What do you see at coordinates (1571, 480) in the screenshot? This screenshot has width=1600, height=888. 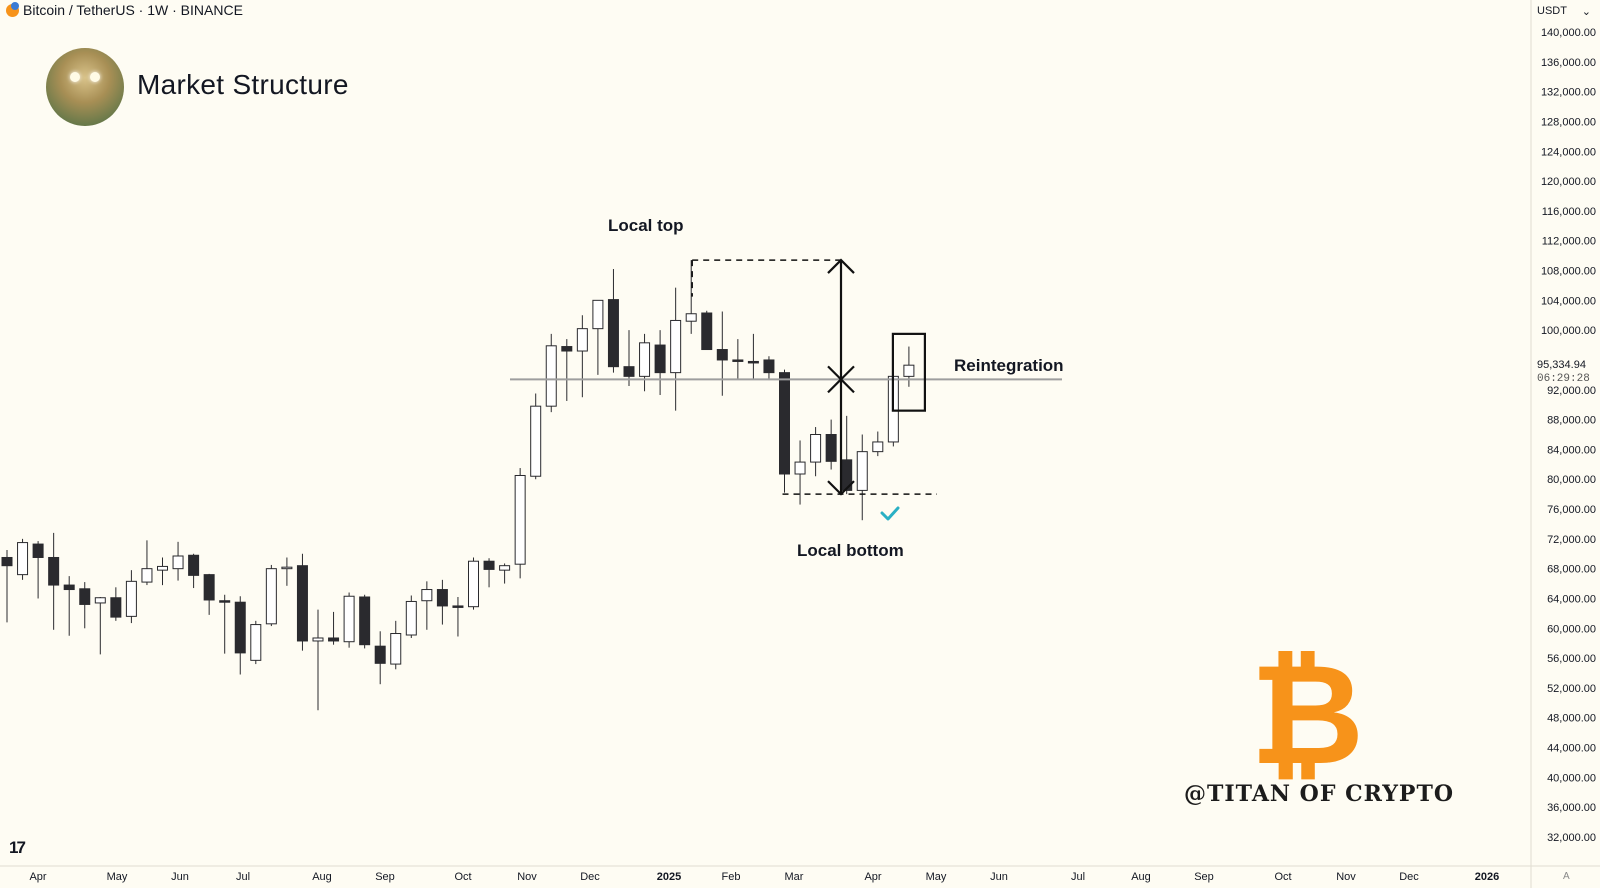 I see `price-tick-label: 80,000.00` at bounding box center [1571, 480].